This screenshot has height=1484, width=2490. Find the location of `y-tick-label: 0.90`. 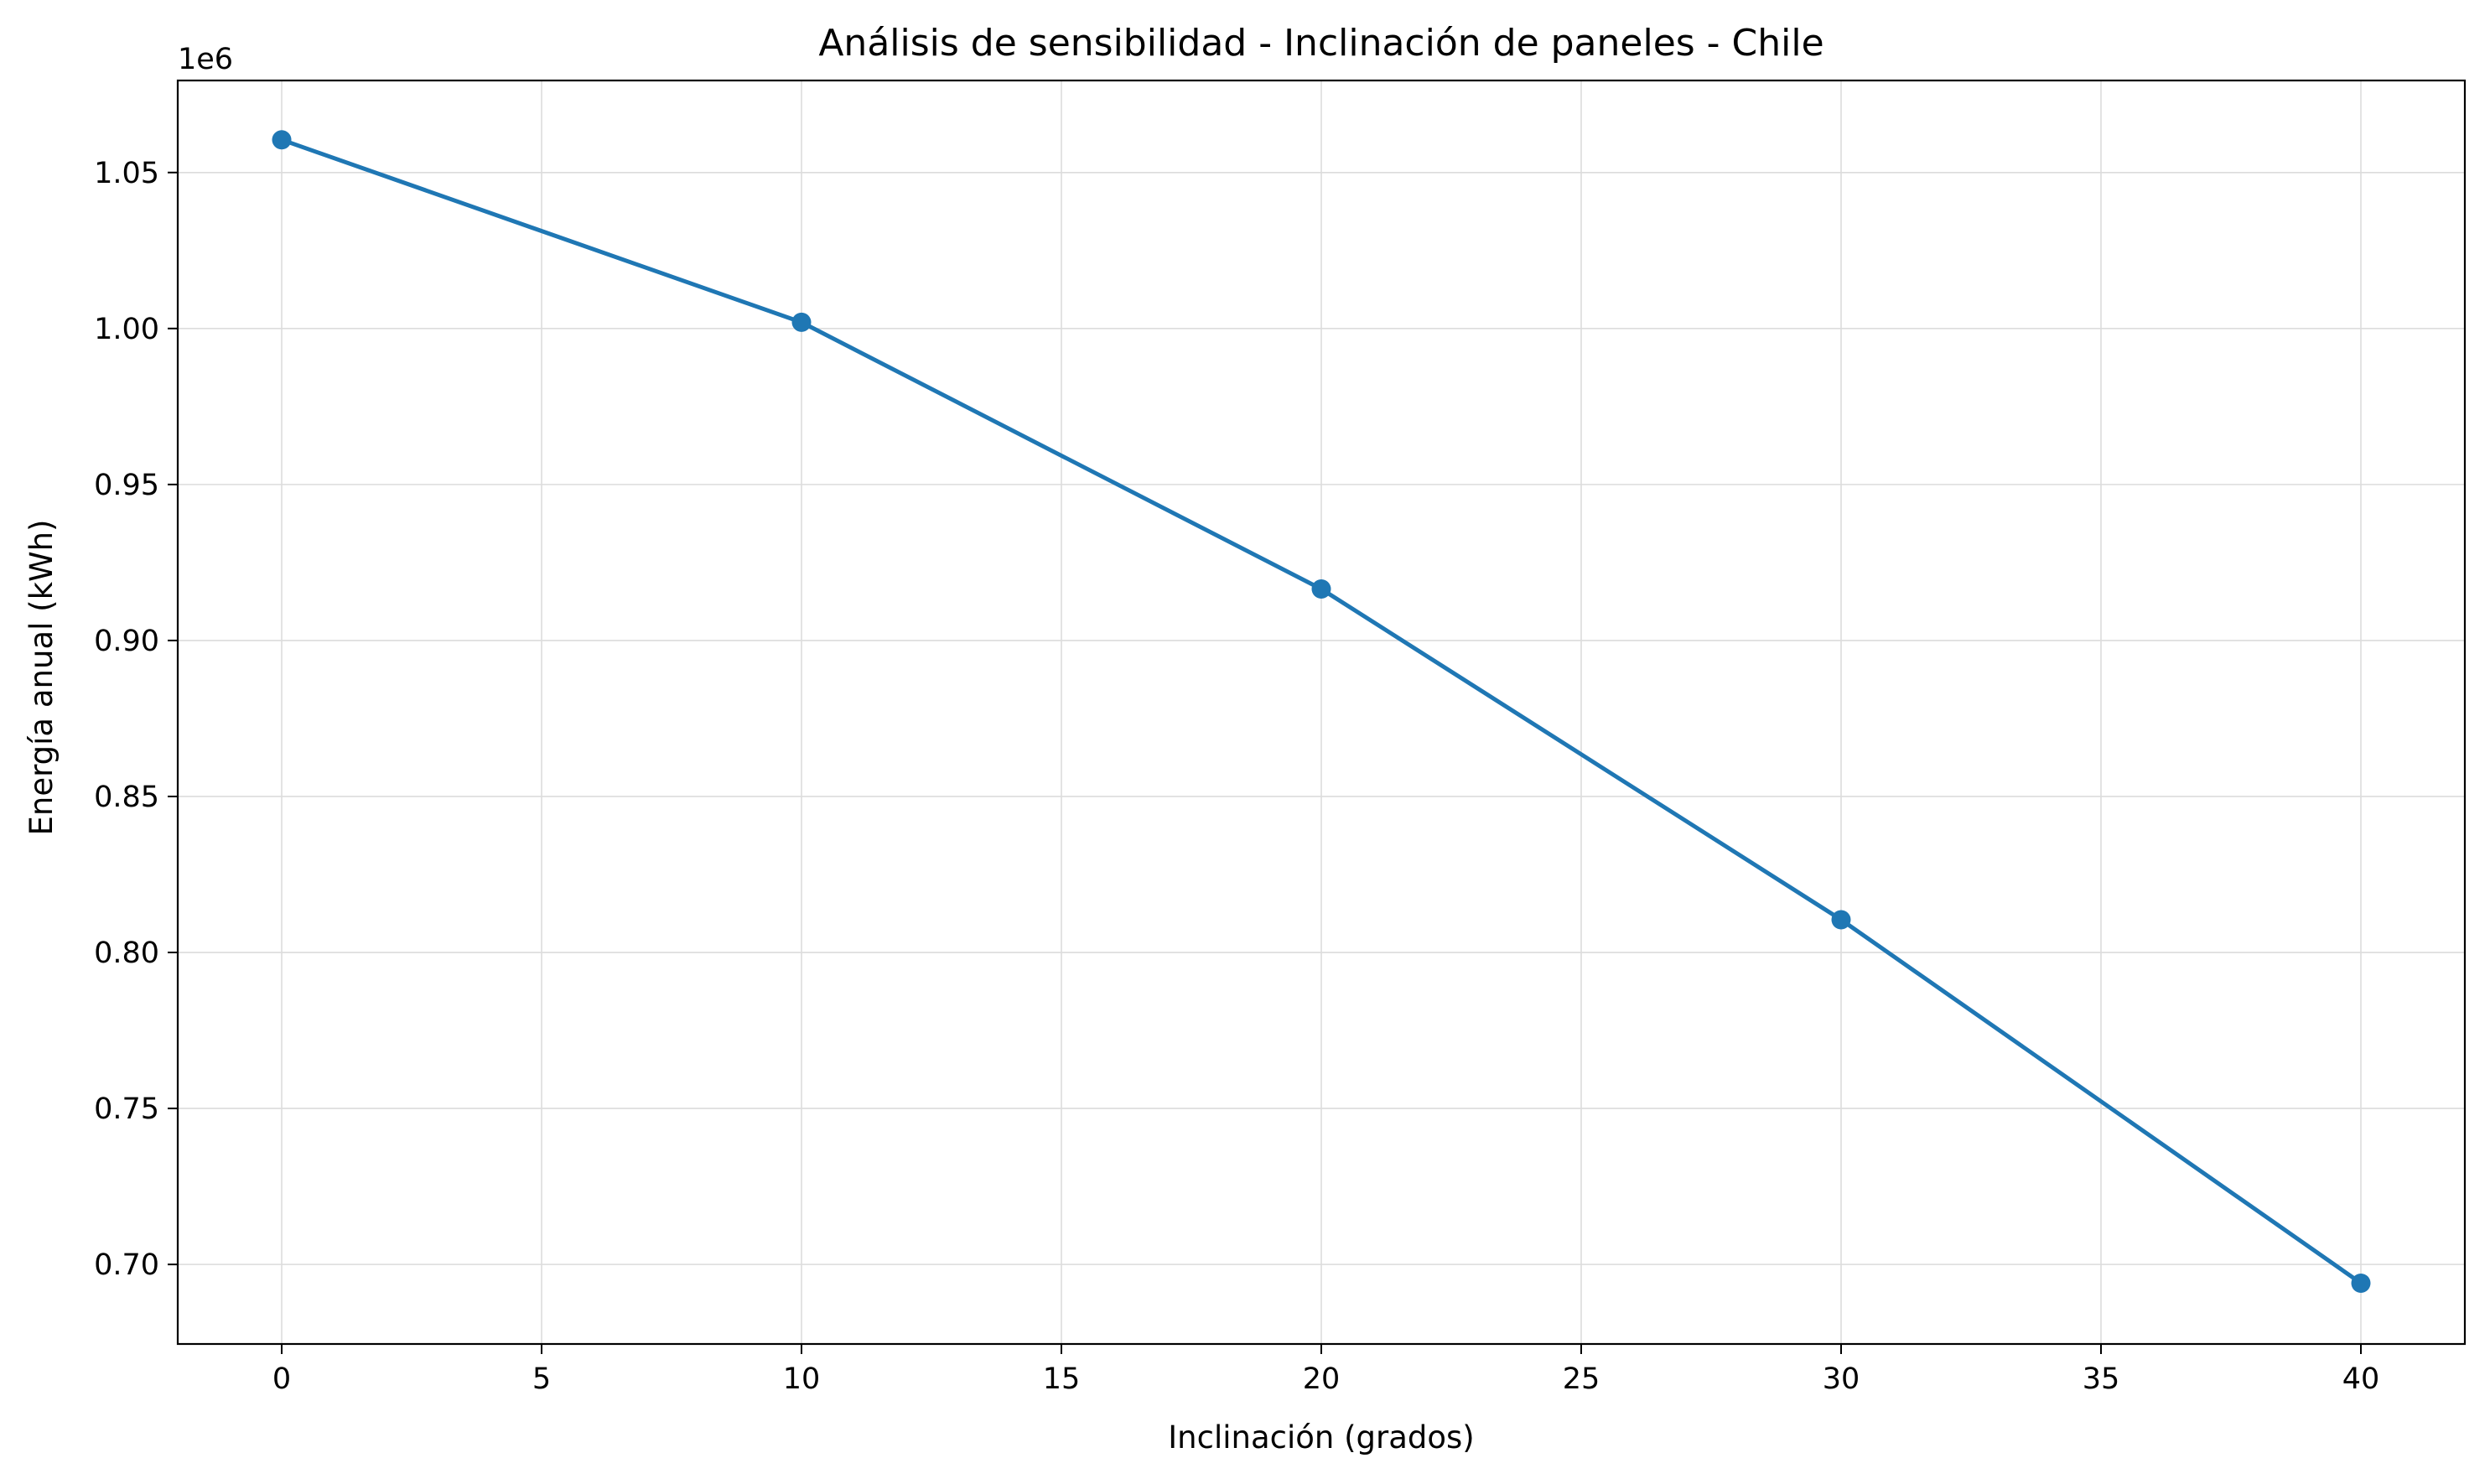

y-tick-label: 0.90 is located at coordinates (126, 641).